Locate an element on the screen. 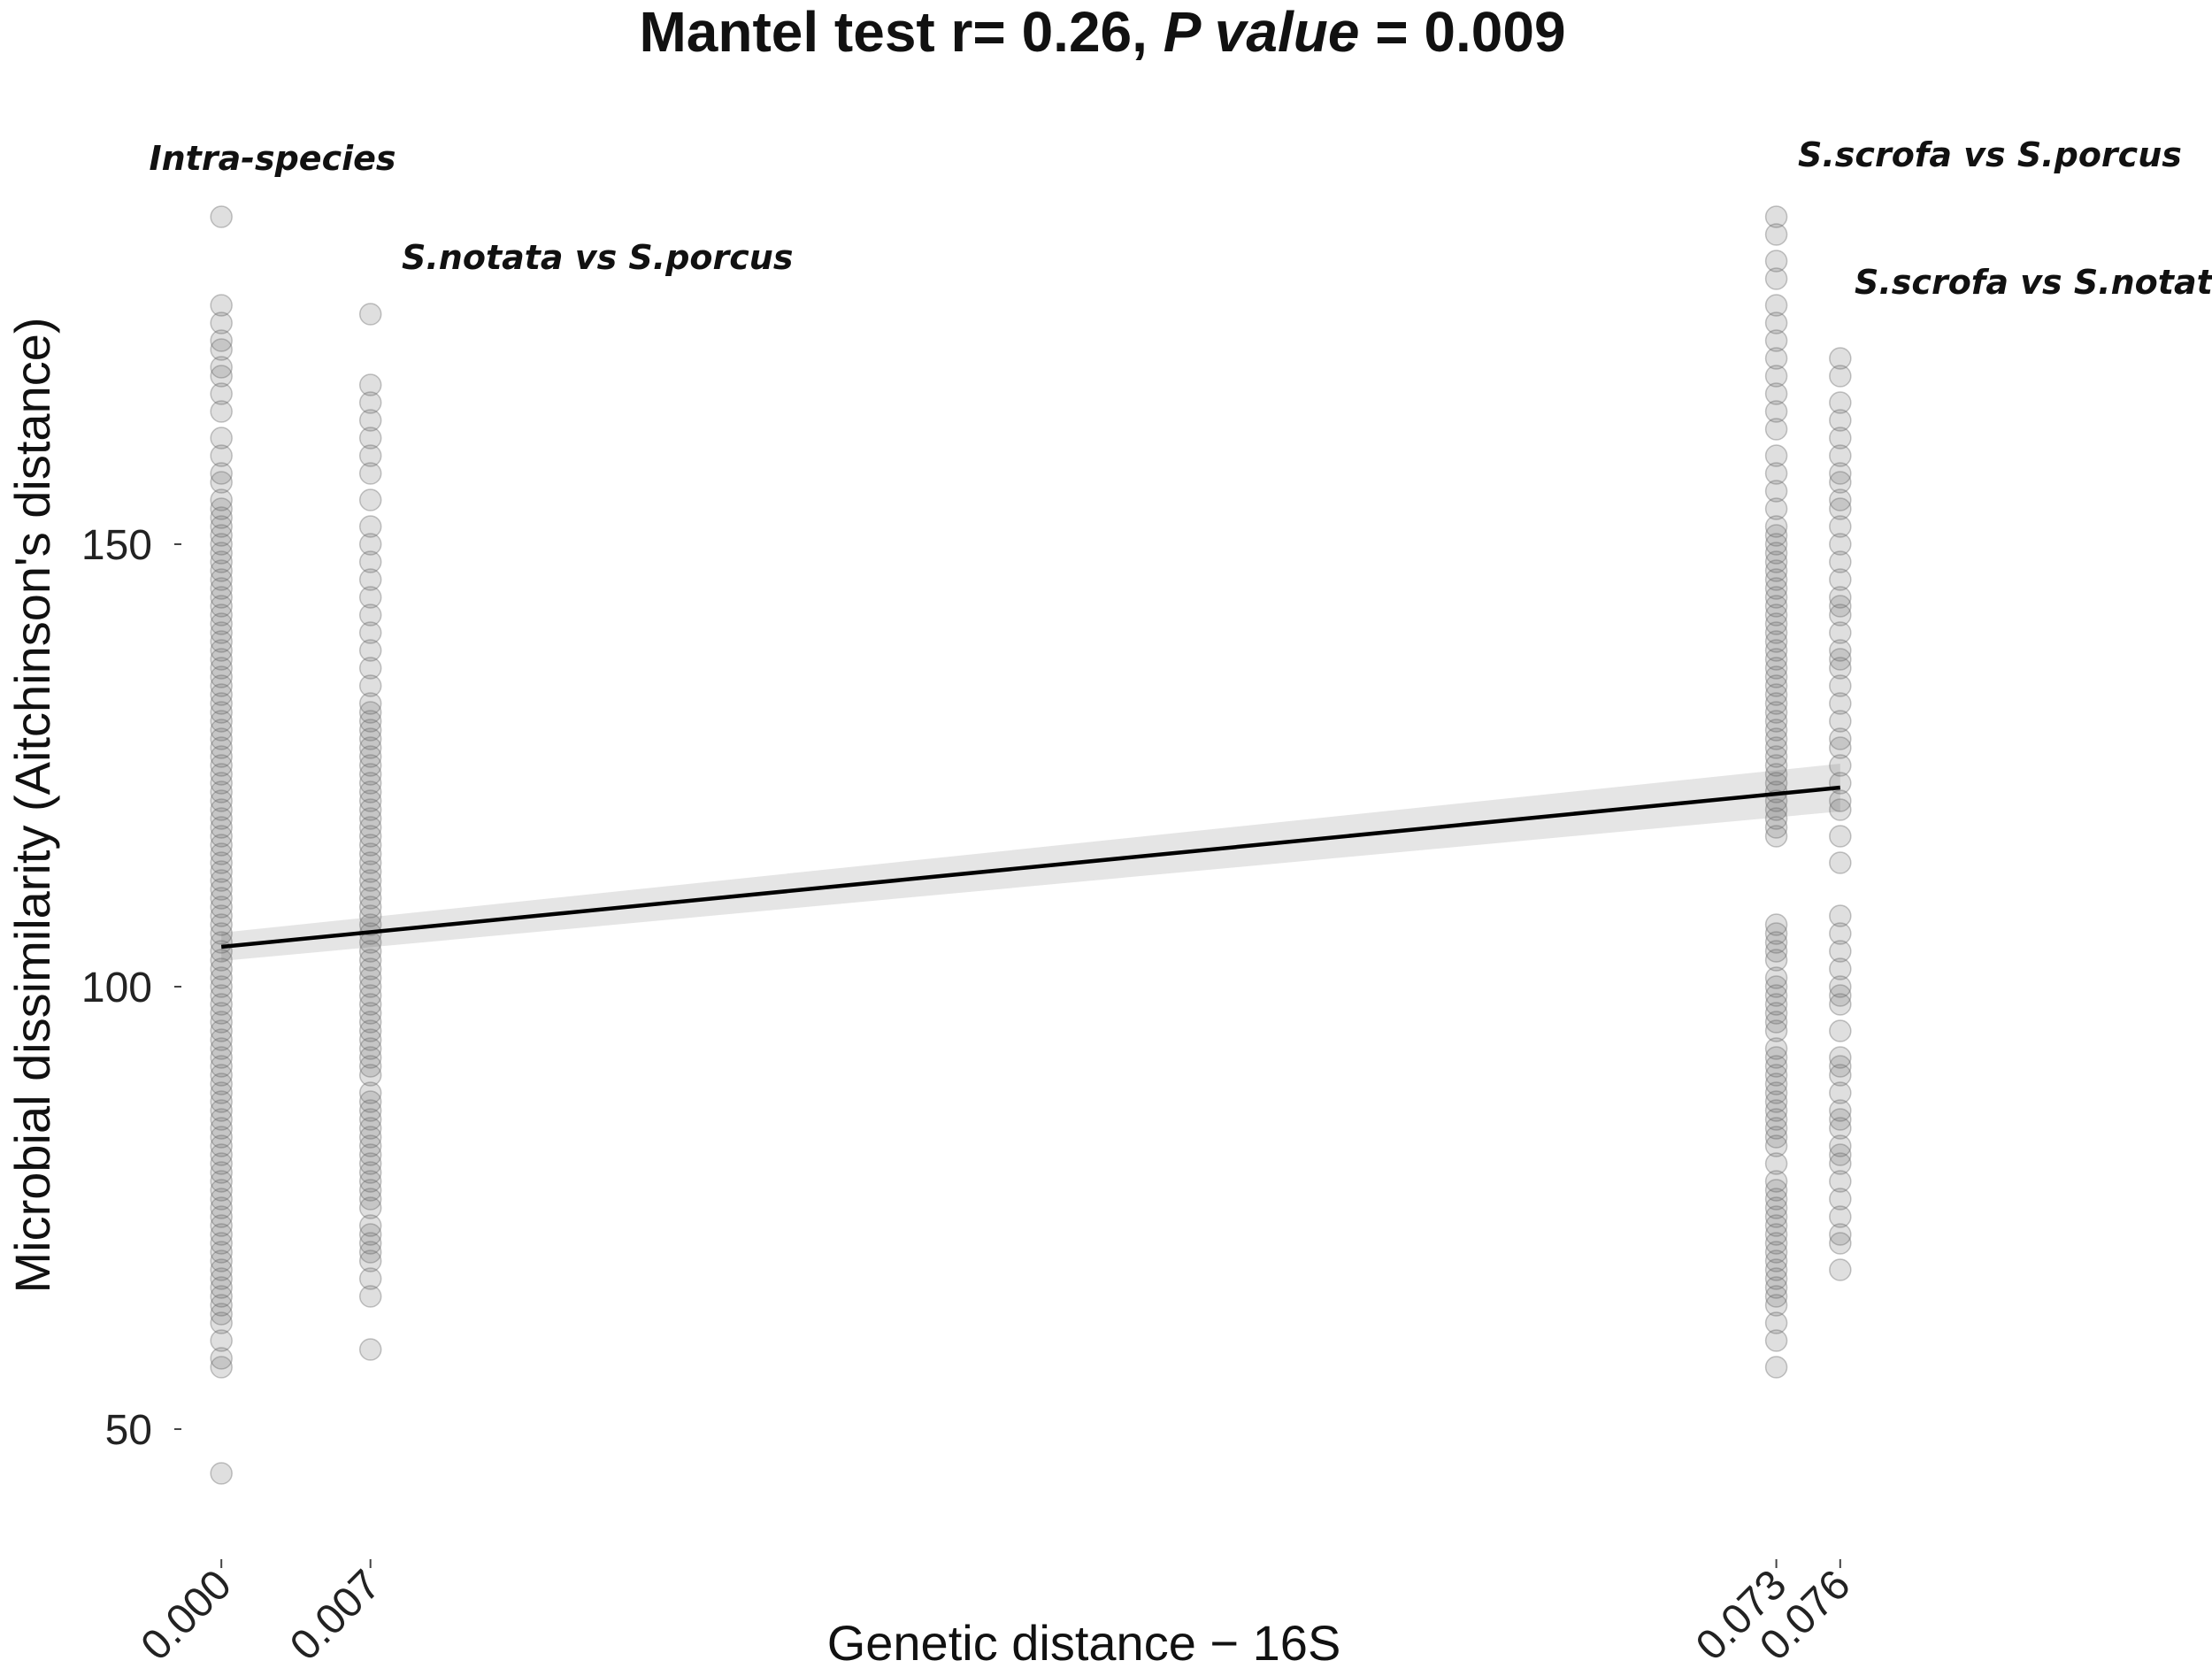 This screenshot has height=1676, width=2212. y-tick-label: 150 is located at coordinates (117, 545).